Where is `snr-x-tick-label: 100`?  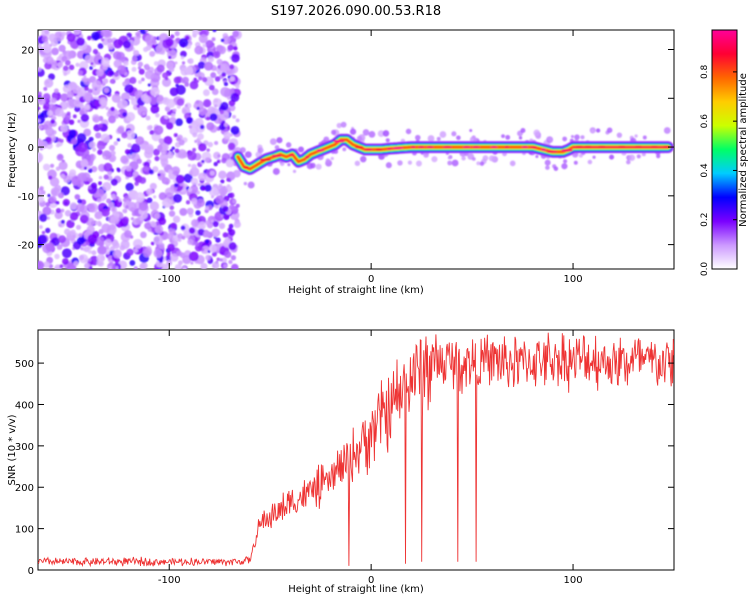 snr-x-tick-label: 100 is located at coordinates (573, 580).